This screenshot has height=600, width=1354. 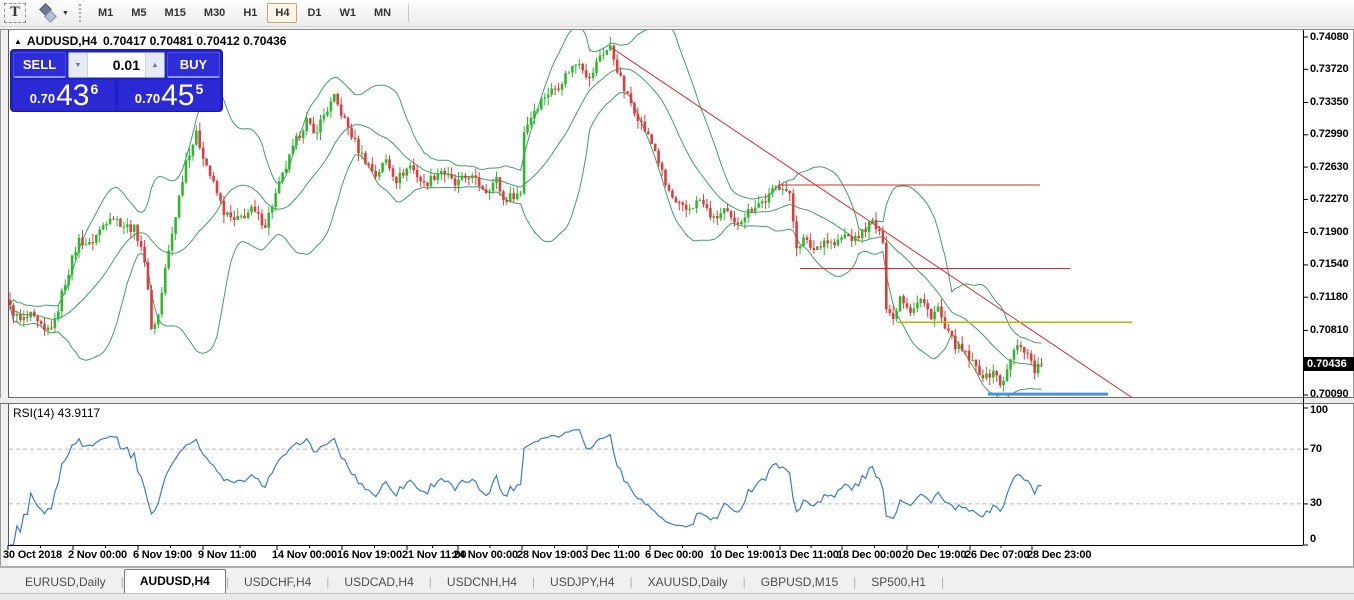 What do you see at coordinates (147, 98) in the screenshot?
I see `buy-price-prefix: 0.70` at bounding box center [147, 98].